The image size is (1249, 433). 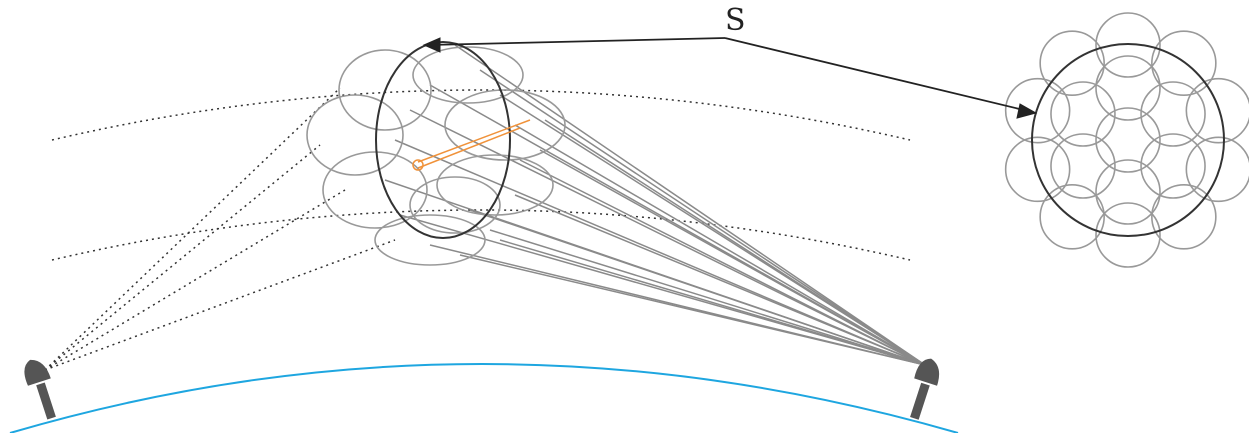 What do you see at coordinates (431, 45) in the screenshot?
I see `arrowhead-left` at bounding box center [431, 45].